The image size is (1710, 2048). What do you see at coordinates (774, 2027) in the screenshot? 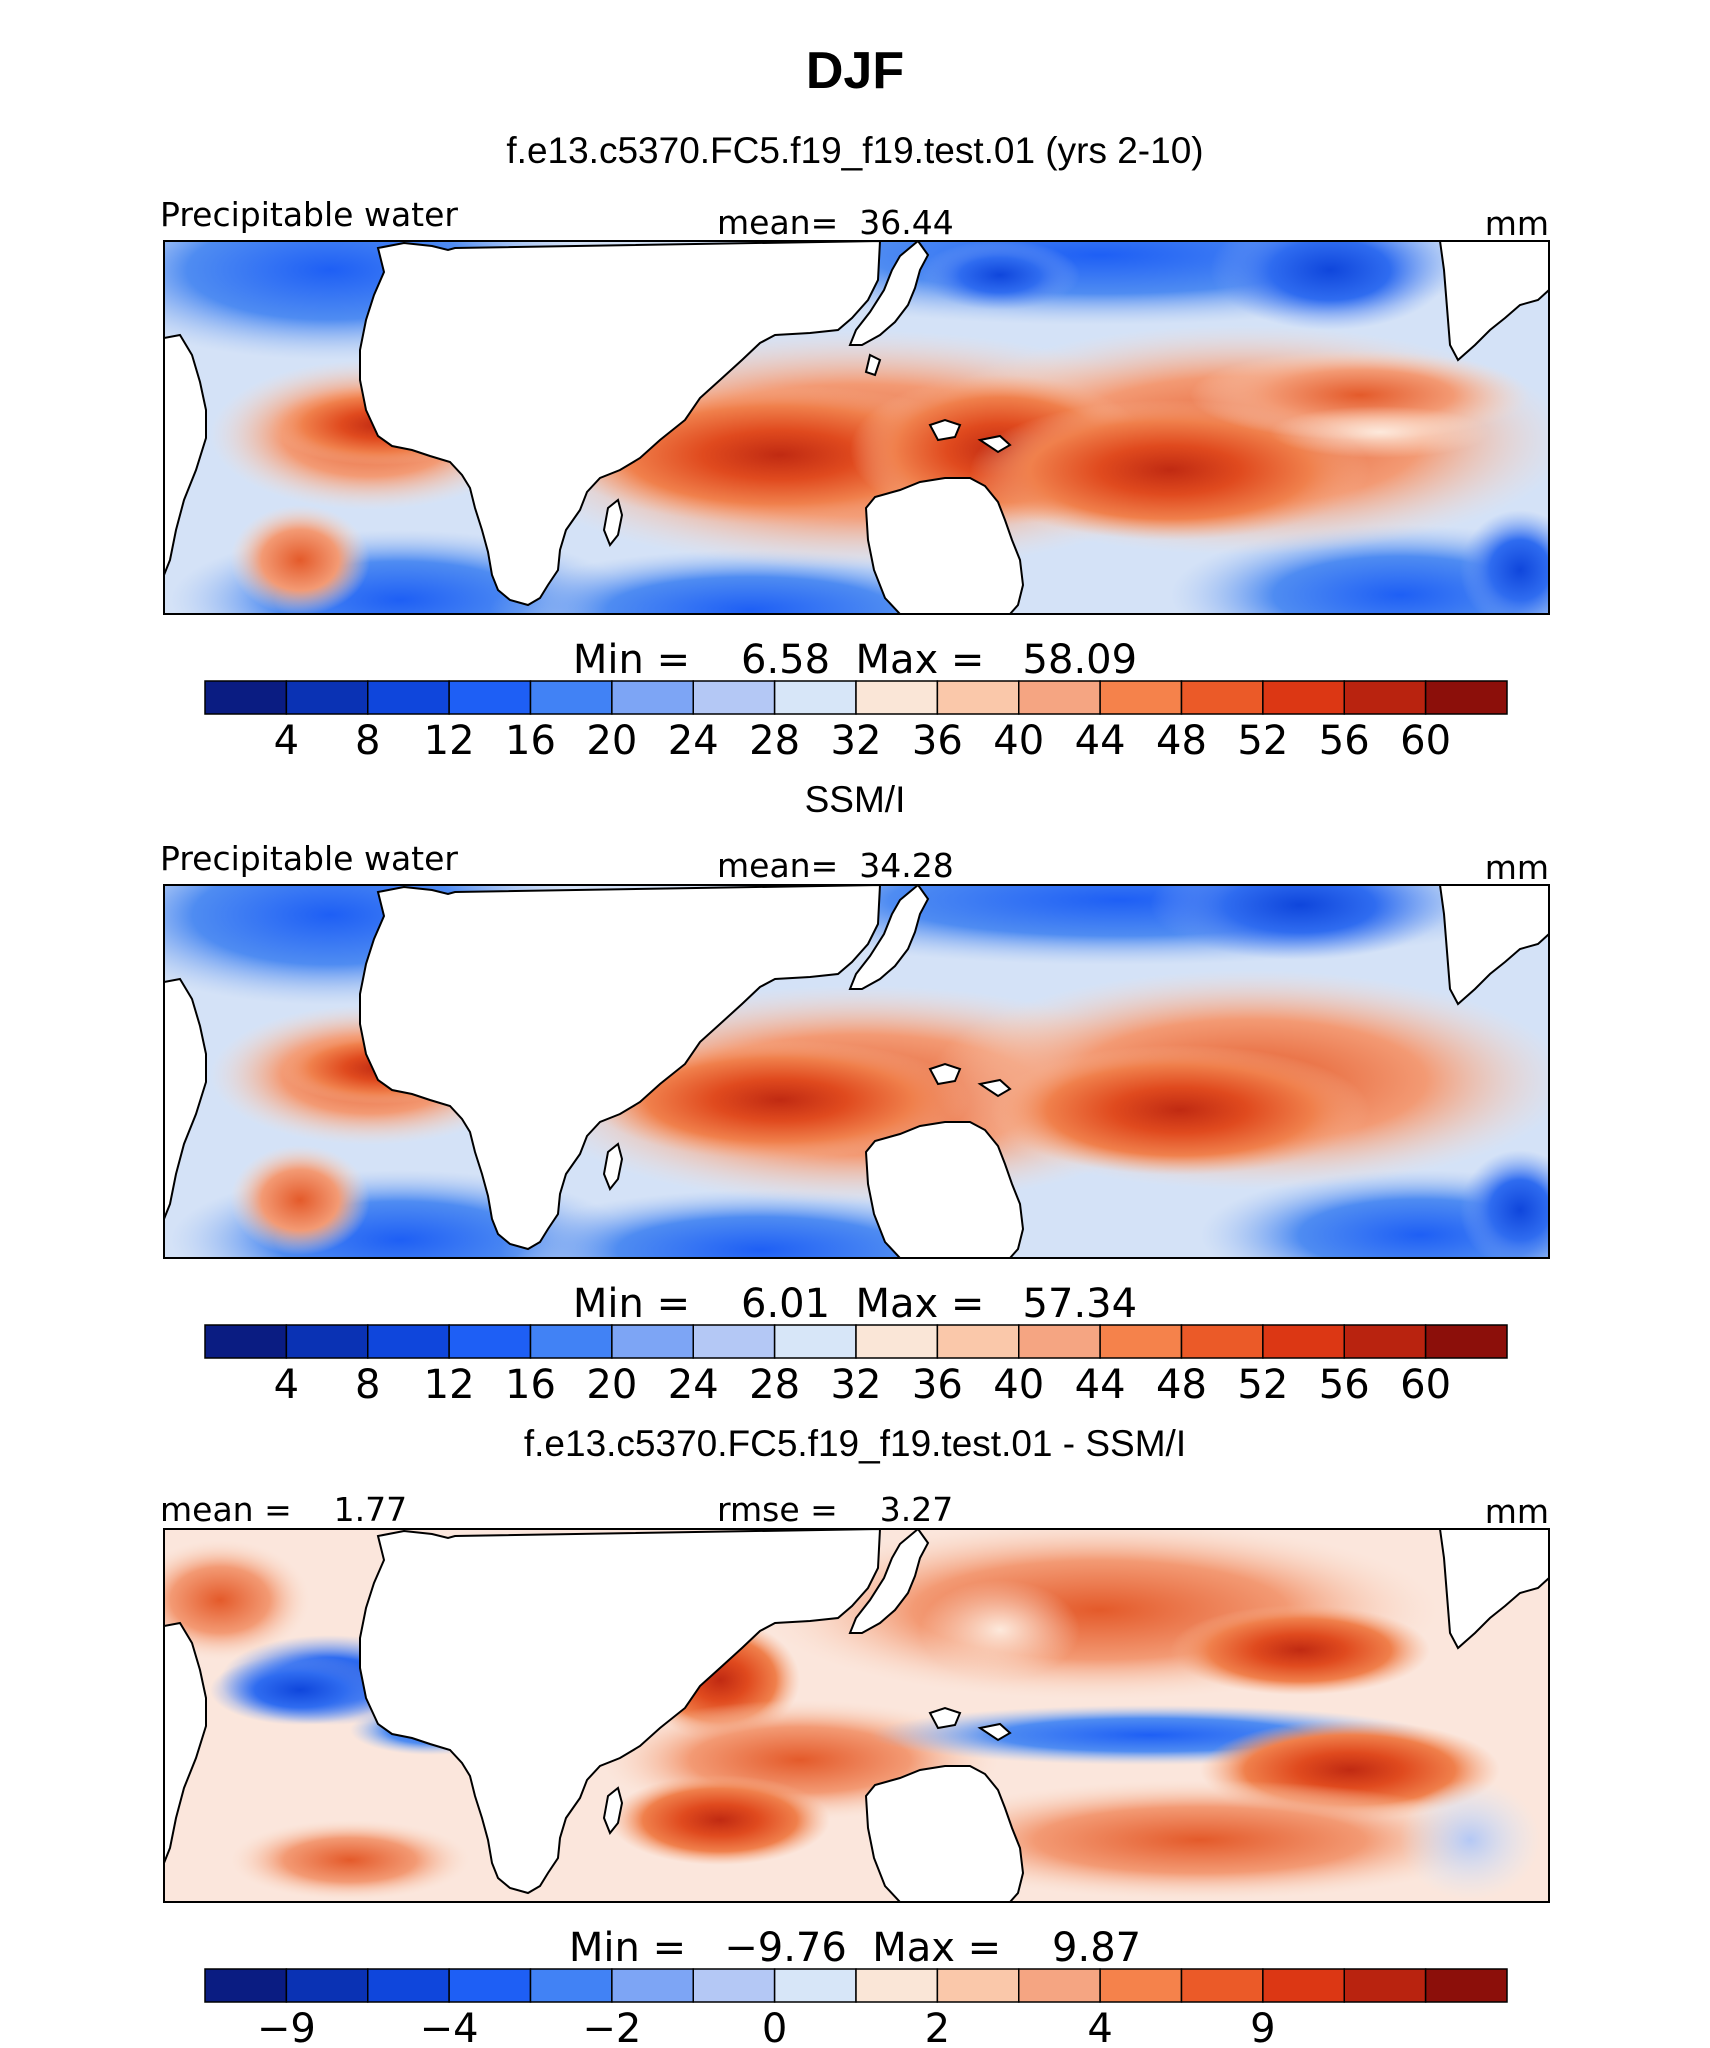
I see `colorbar-tick-label: 0` at bounding box center [774, 2027].